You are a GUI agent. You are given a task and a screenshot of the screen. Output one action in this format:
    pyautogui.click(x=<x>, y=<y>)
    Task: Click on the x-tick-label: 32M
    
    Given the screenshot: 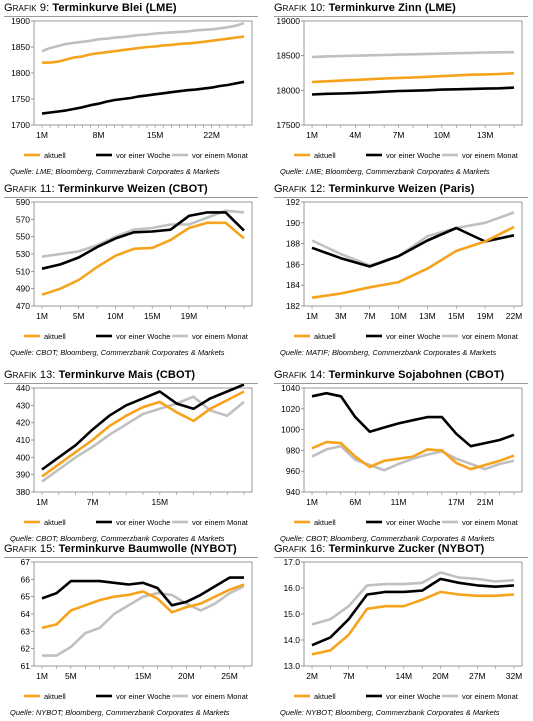 What is the action you would take?
    pyautogui.click(x=514, y=676)
    